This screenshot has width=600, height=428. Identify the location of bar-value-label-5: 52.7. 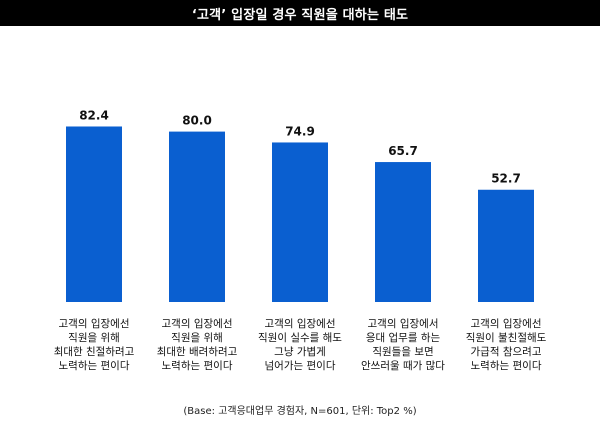
(506, 179).